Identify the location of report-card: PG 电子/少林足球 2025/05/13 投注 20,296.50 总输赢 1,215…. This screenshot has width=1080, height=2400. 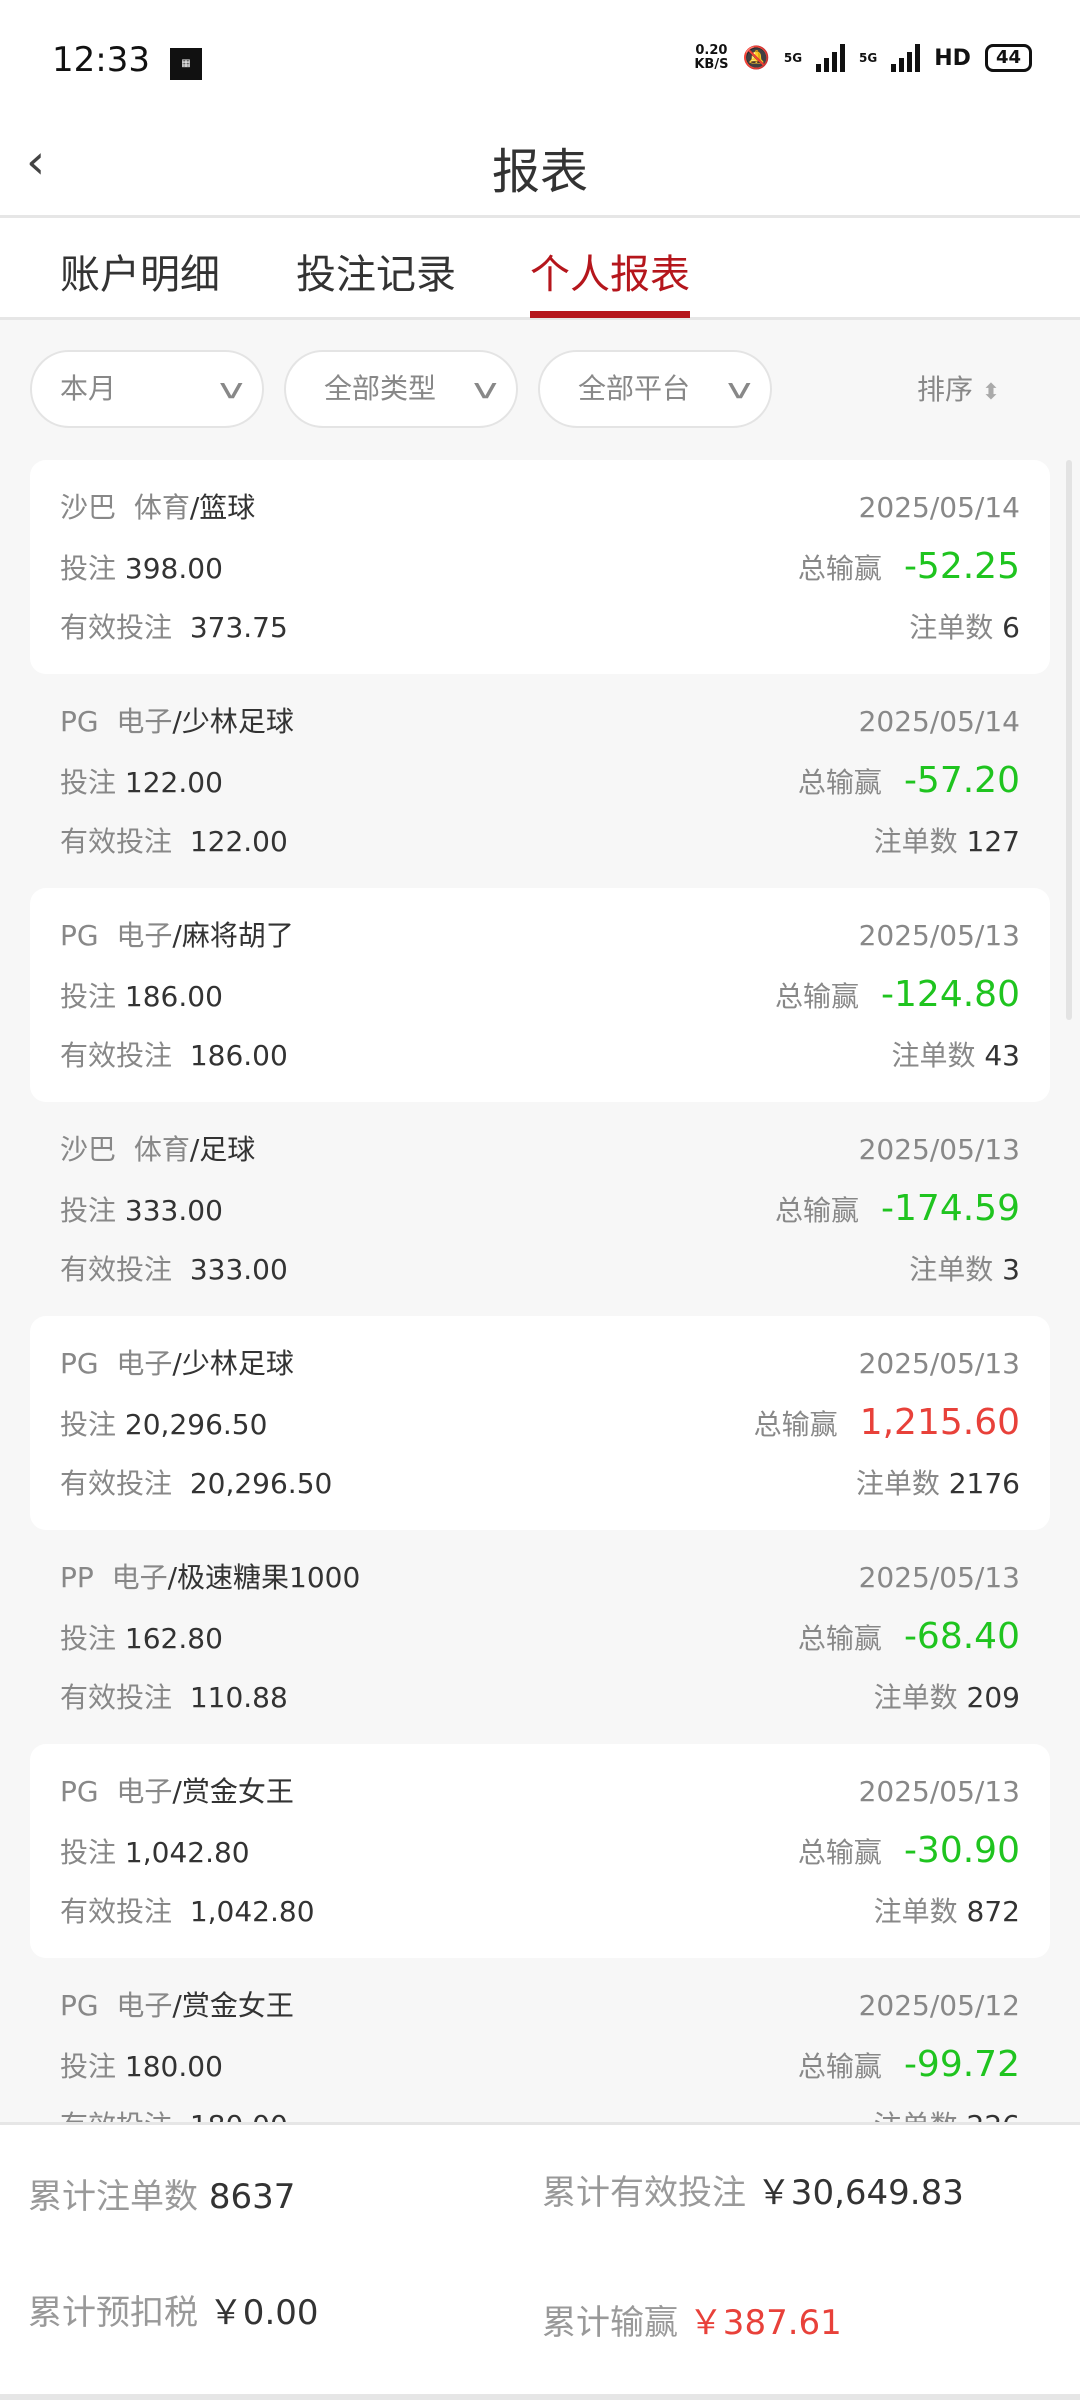
(540, 1423).